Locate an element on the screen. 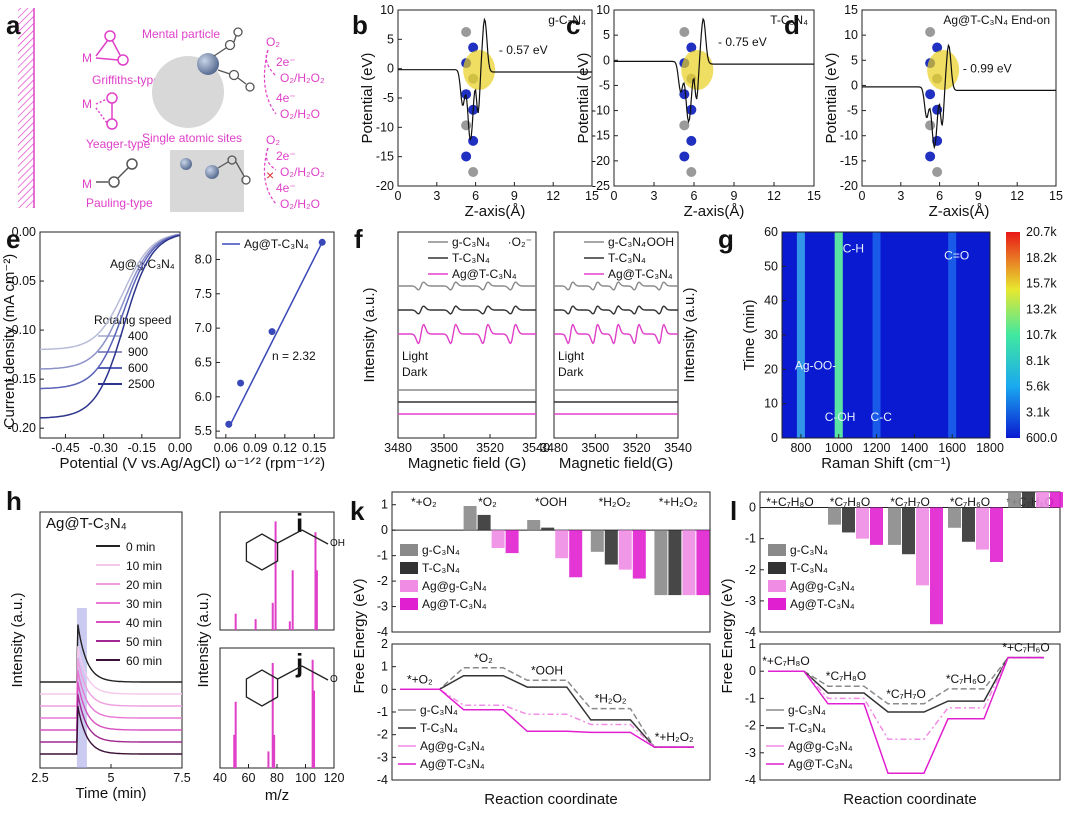 This screenshot has width=1080, height=814. panel-k-path-ytick-label: -1 is located at coordinates (382, 712).